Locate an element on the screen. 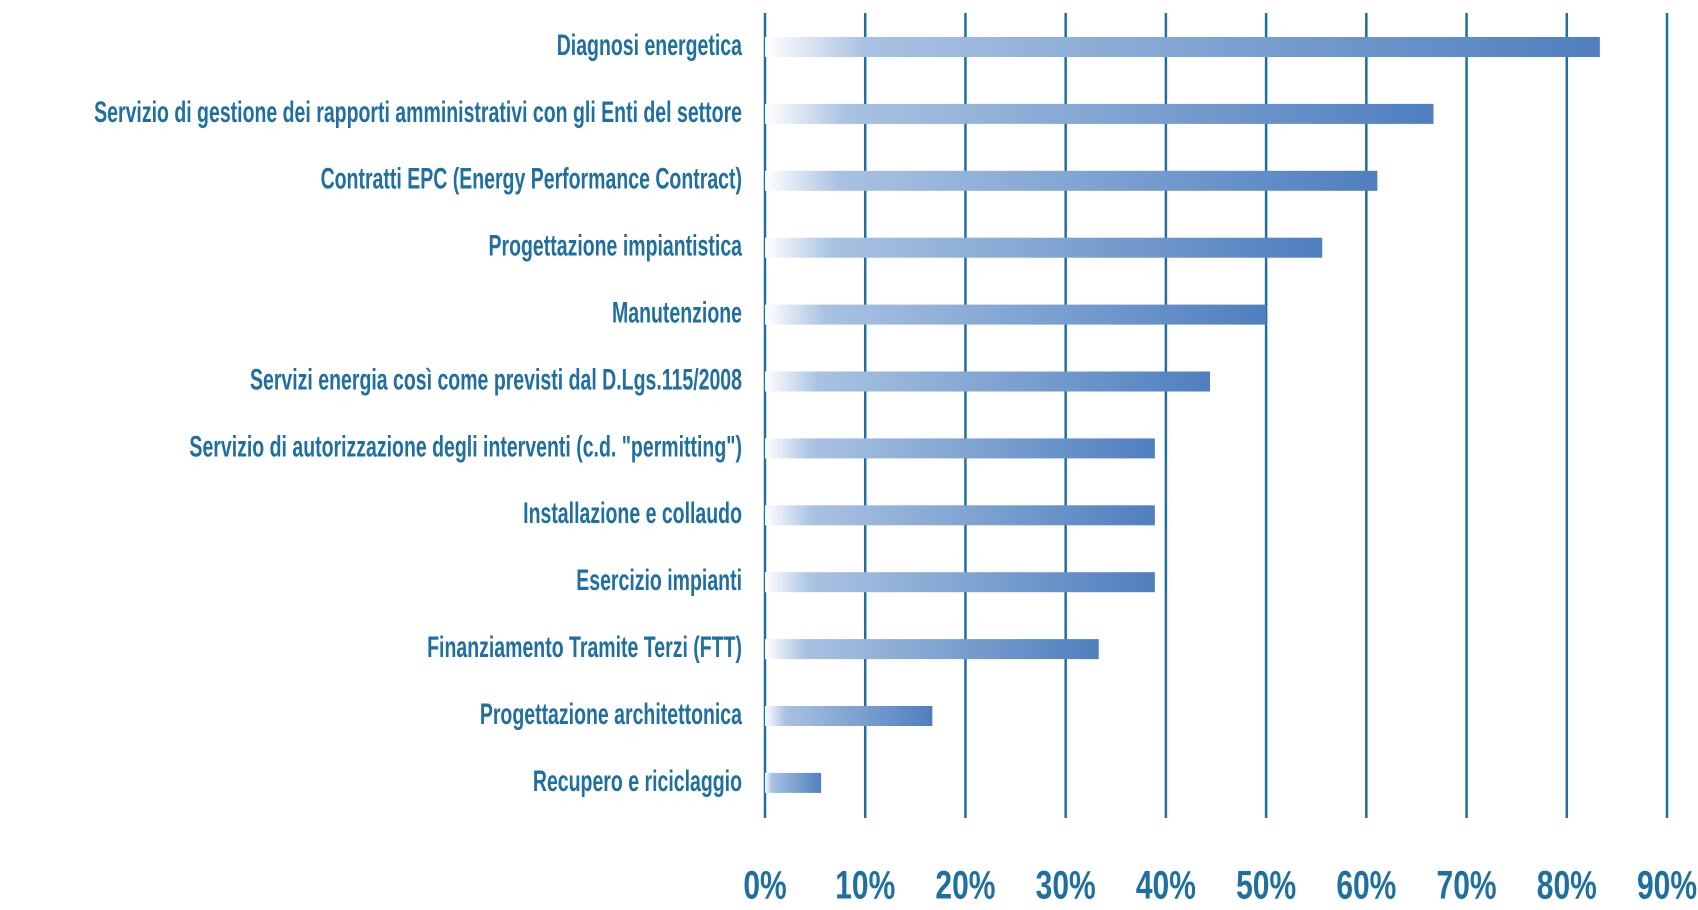 The image size is (1698, 910). x-tick-group: 60% is located at coordinates (1366, 885).